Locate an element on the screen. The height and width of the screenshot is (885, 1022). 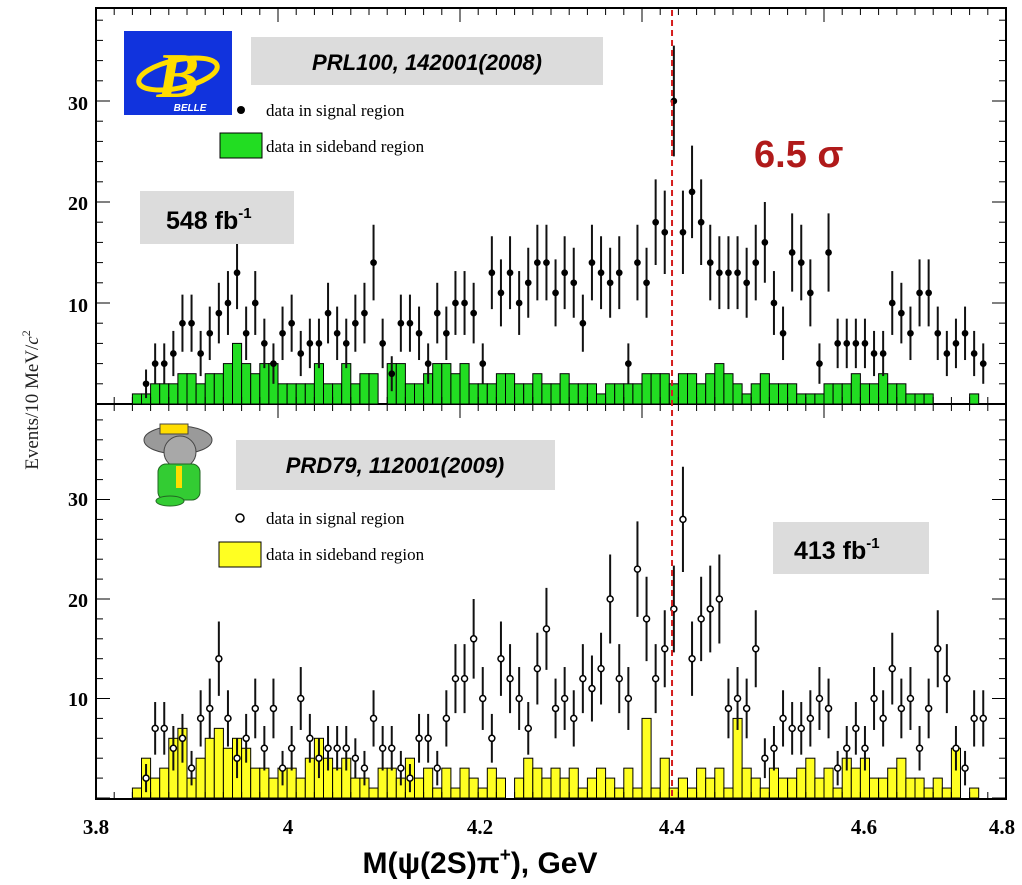
mascot-crown is located at coordinates (174, 429).